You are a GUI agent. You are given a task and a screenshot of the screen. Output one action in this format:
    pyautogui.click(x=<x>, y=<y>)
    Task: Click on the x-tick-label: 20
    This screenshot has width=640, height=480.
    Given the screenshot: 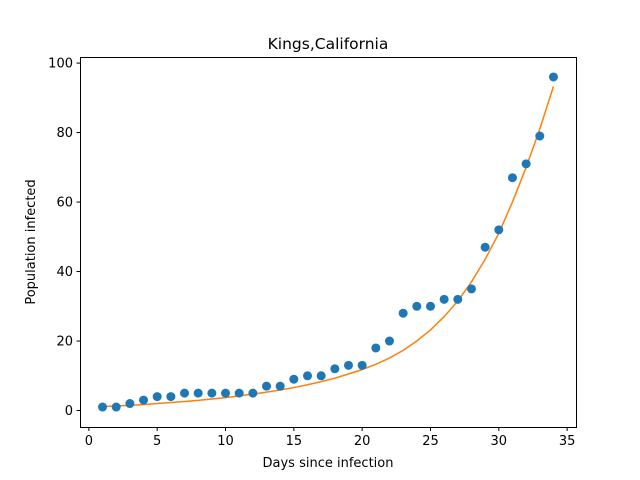 What is the action you would take?
    pyautogui.click(x=362, y=441)
    